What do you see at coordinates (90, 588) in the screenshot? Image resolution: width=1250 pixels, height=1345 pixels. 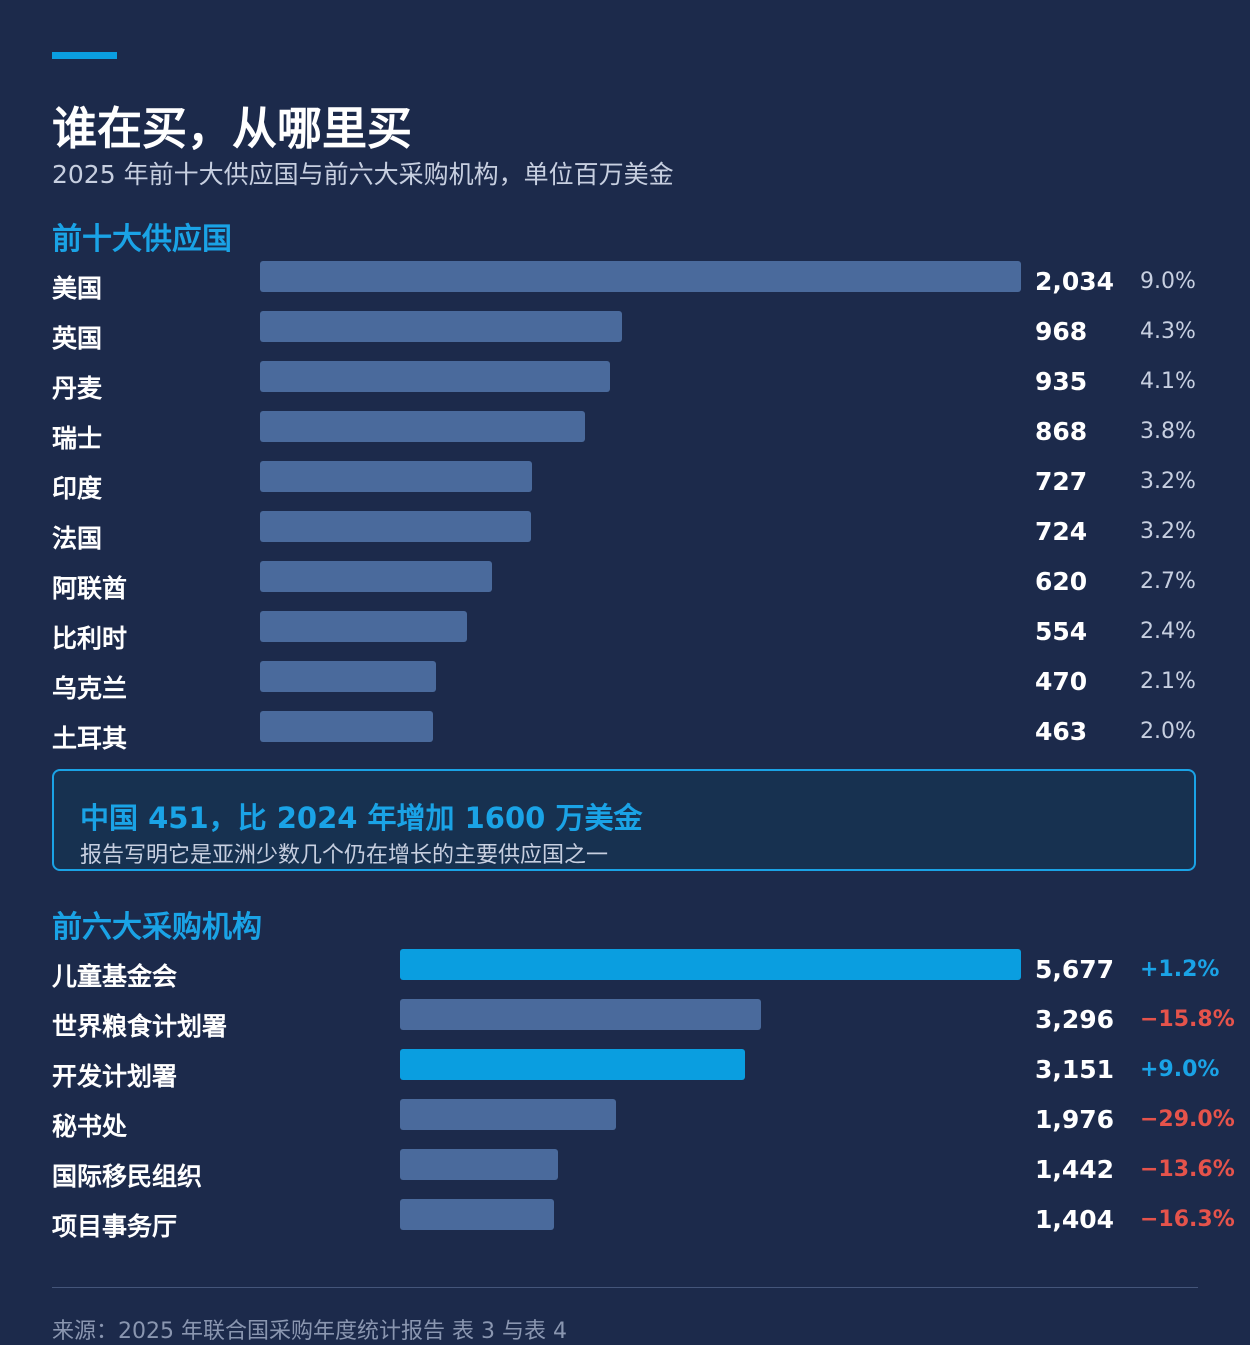 I see `category-label: 阿联酋` at bounding box center [90, 588].